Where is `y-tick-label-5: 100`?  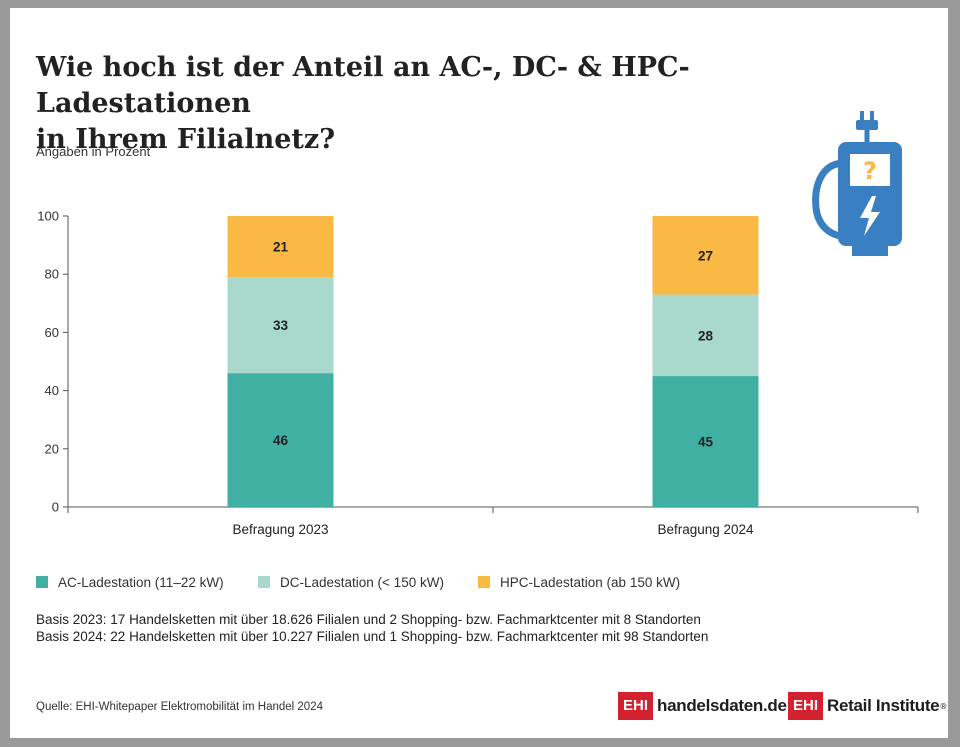 y-tick-label-5: 100 is located at coordinates (48, 216).